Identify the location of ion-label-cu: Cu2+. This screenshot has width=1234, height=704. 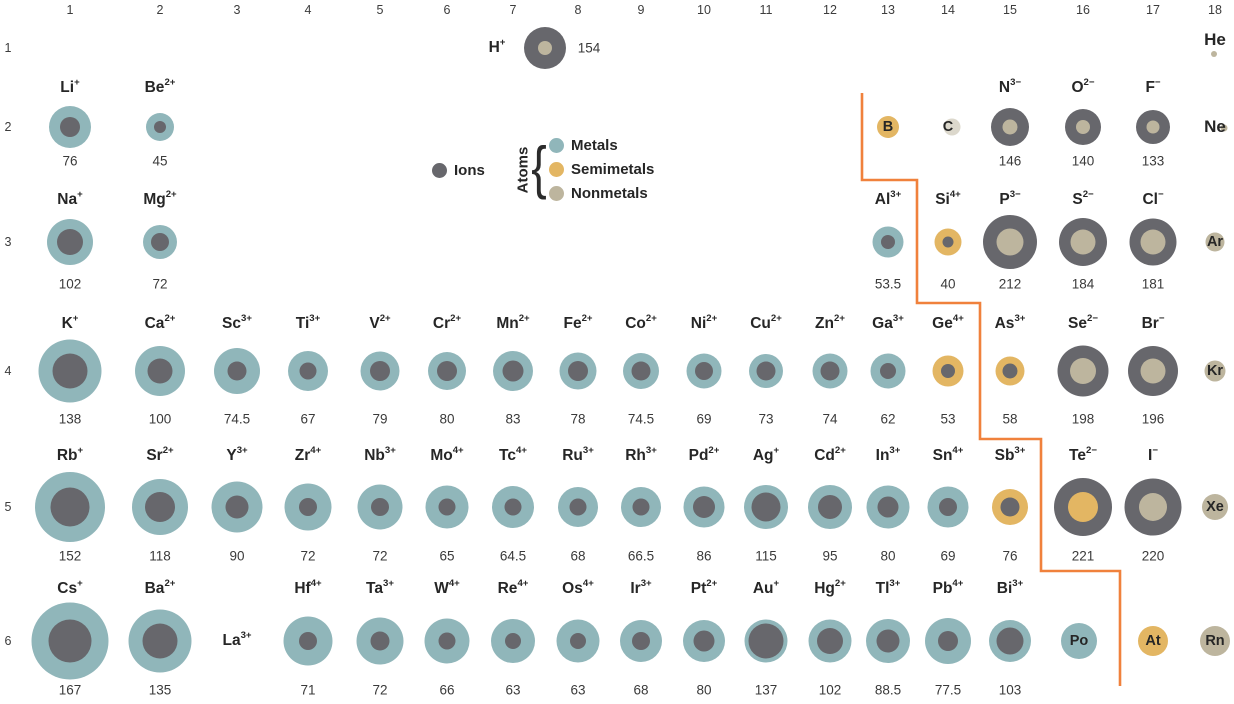
(766, 322).